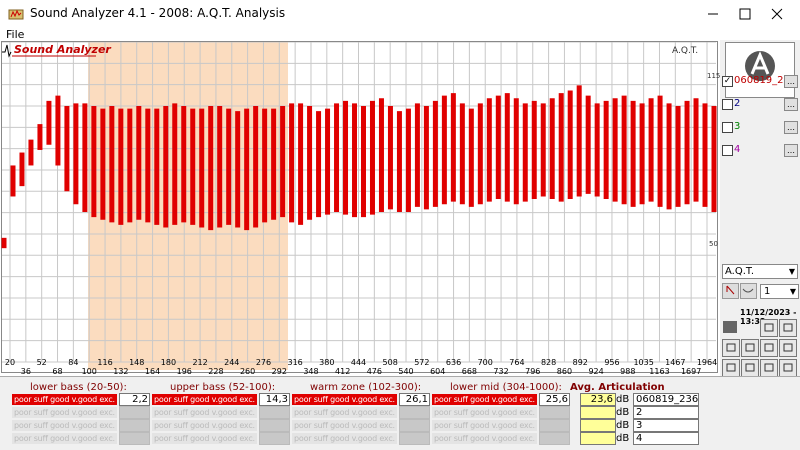  Describe the element at coordinates (89, 371) in the screenshot. I see `x-tick-label: 100` at that location.